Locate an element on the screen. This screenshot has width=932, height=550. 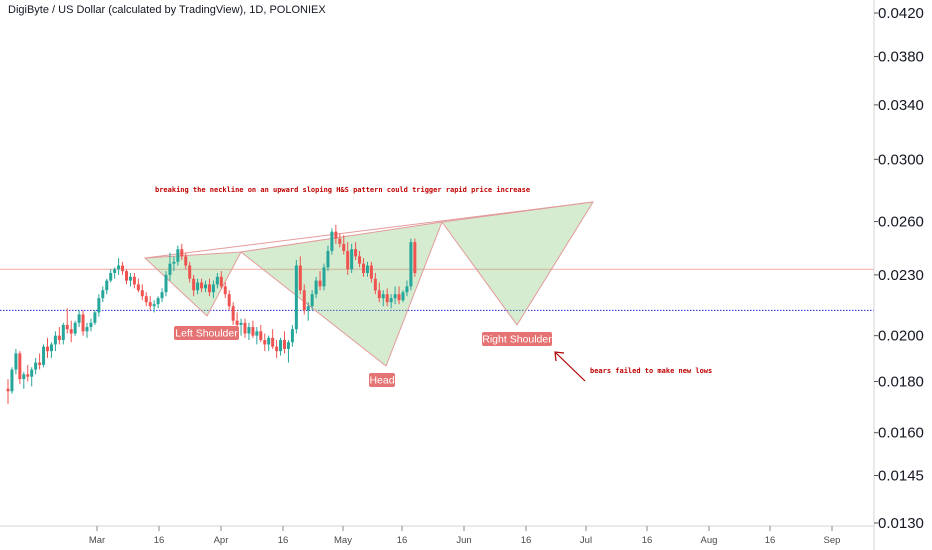
x-tick-label: Sep is located at coordinates (832, 540).